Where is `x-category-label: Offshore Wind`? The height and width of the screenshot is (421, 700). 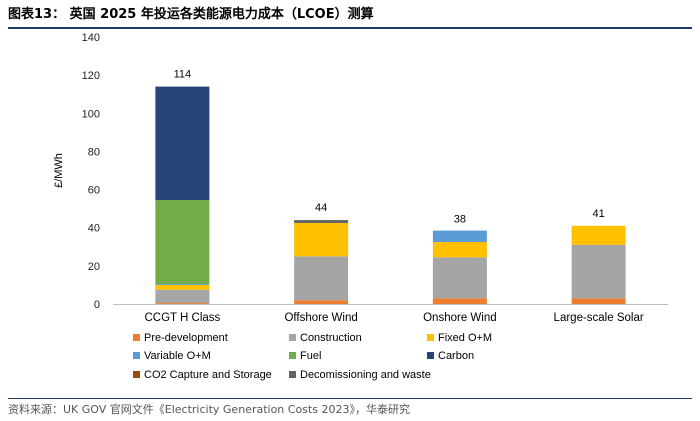
x-category-label: Offshore Wind is located at coordinates (320, 318).